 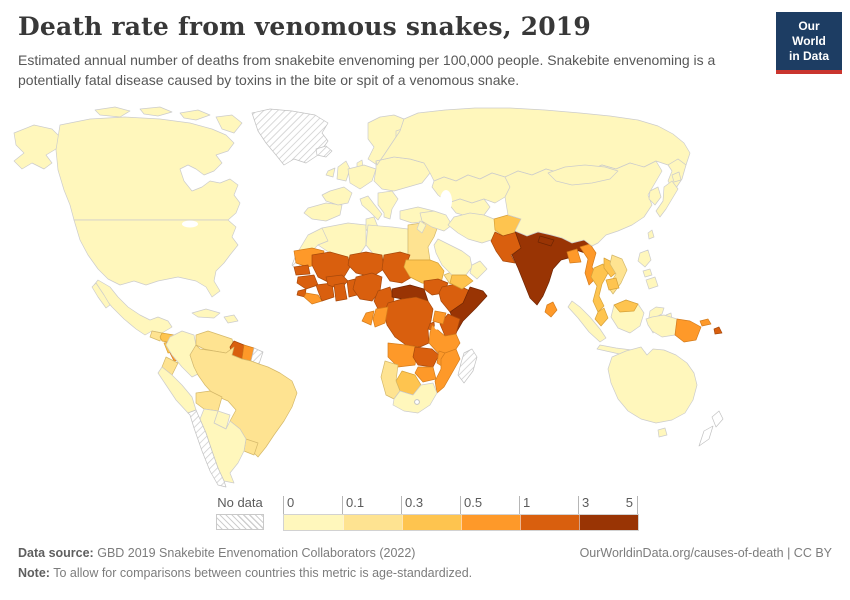 I want to click on country-hokkaido, so click(x=676, y=177).